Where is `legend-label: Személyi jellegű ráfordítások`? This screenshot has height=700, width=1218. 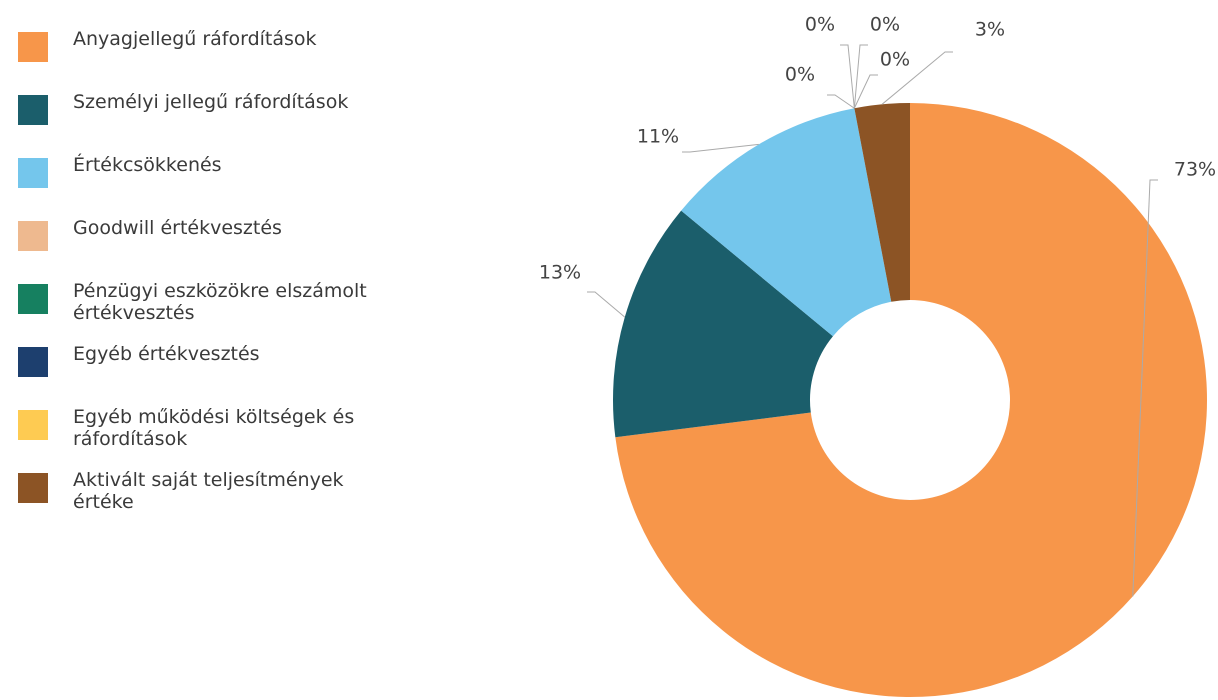
legend-label: Személyi jellegű ráfordítások is located at coordinates (211, 102).